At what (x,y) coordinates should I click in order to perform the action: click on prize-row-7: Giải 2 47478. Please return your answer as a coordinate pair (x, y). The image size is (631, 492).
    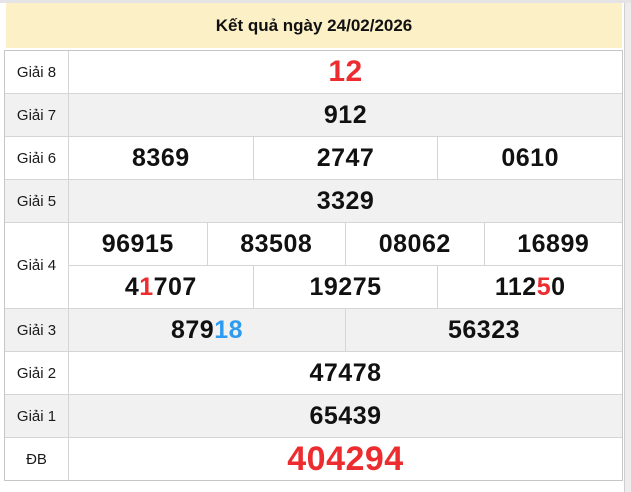
    Looking at the image, I should click on (313, 372).